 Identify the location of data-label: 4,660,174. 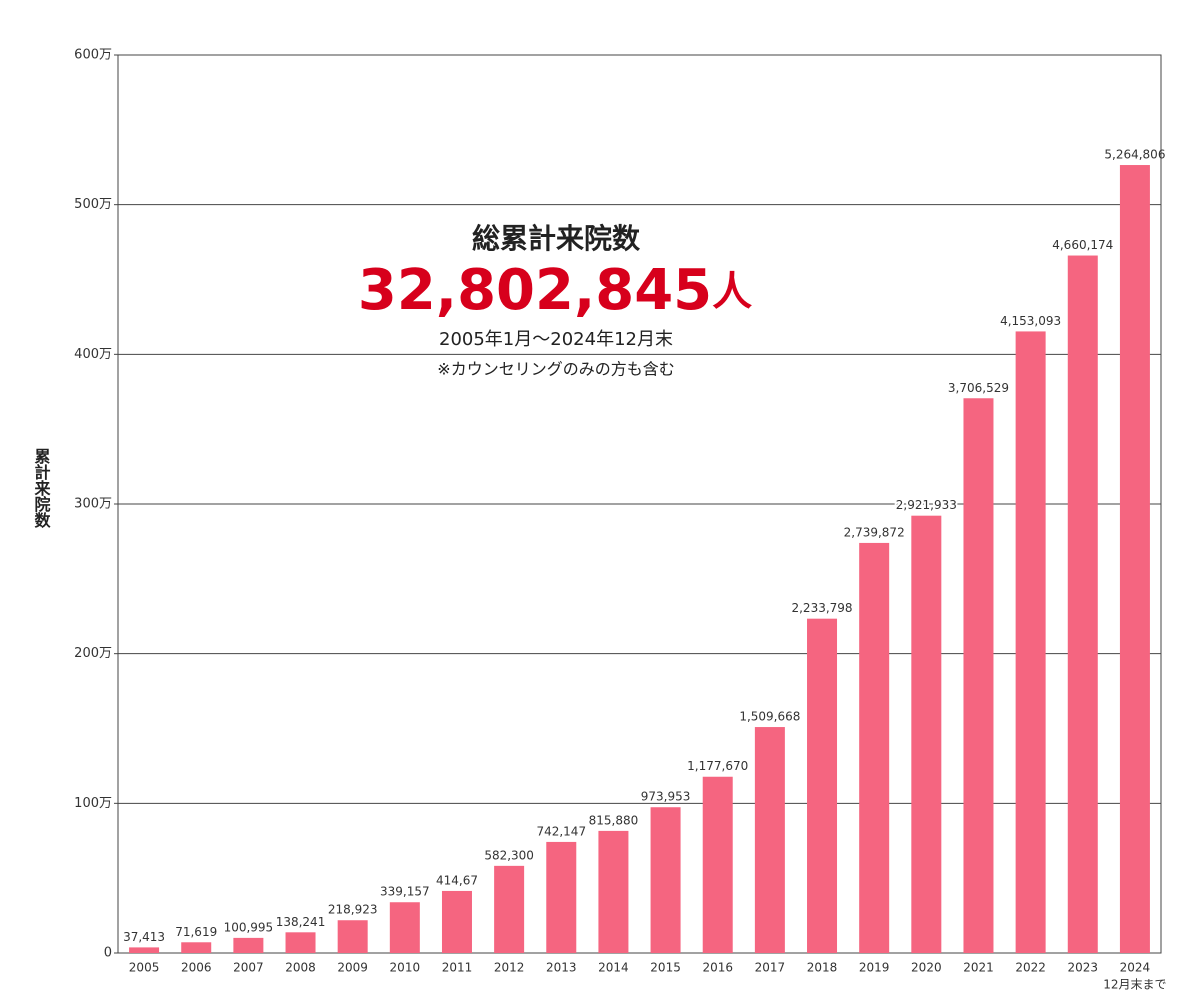
(1082, 245).